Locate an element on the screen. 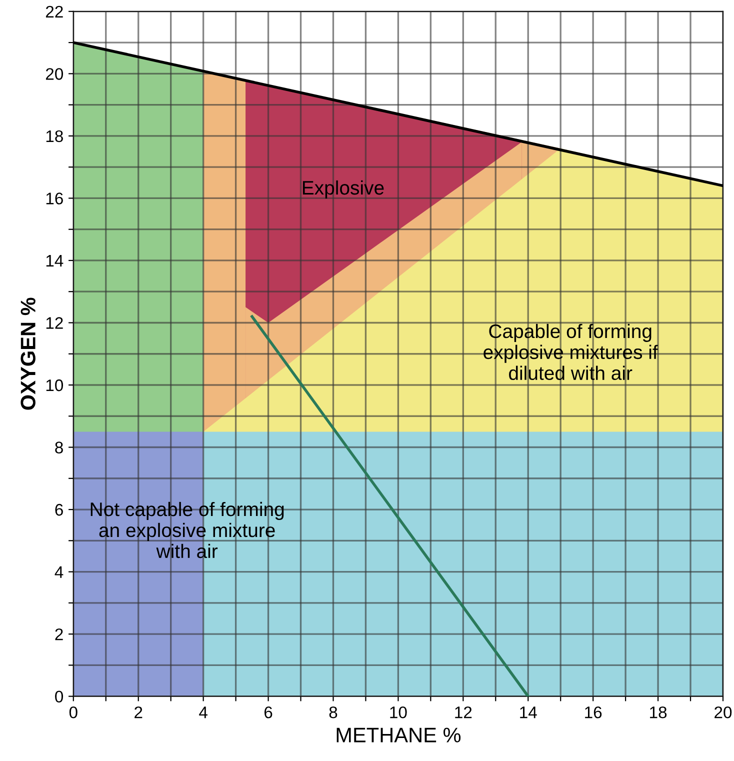 The width and height of the screenshot is (734, 761). x-tick-label: 4 is located at coordinates (203, 712).